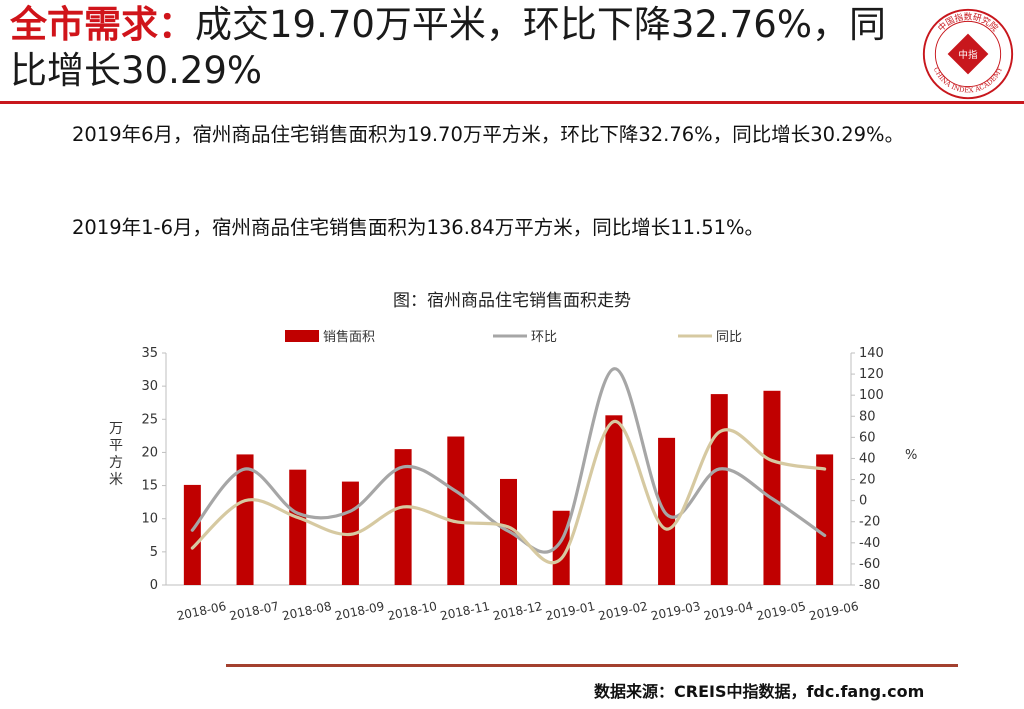 This screenshot has width=1024, height=709. I want to click on y2-tick-label: 80, so click(867, 416).